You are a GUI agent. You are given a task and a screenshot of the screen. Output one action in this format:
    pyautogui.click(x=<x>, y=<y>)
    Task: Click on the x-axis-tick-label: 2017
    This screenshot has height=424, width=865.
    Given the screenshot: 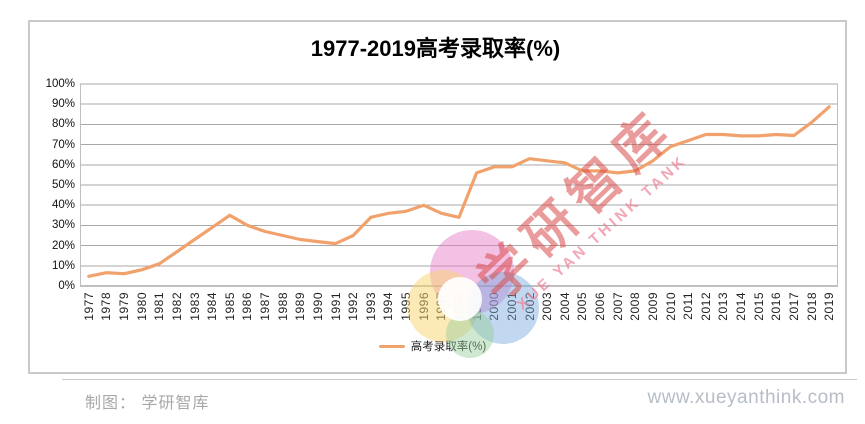 What is the action you would take?
    pyautogui.click(x=793, y=306)
    